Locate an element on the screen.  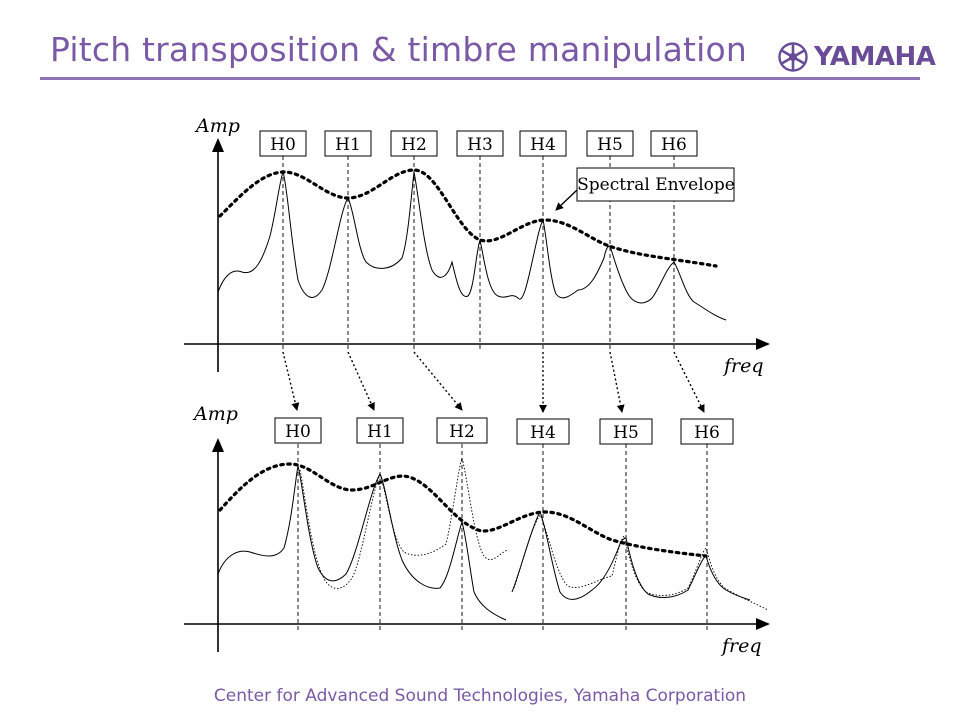
bottom-label-h4: H4 is located at coordinates (543, 433).